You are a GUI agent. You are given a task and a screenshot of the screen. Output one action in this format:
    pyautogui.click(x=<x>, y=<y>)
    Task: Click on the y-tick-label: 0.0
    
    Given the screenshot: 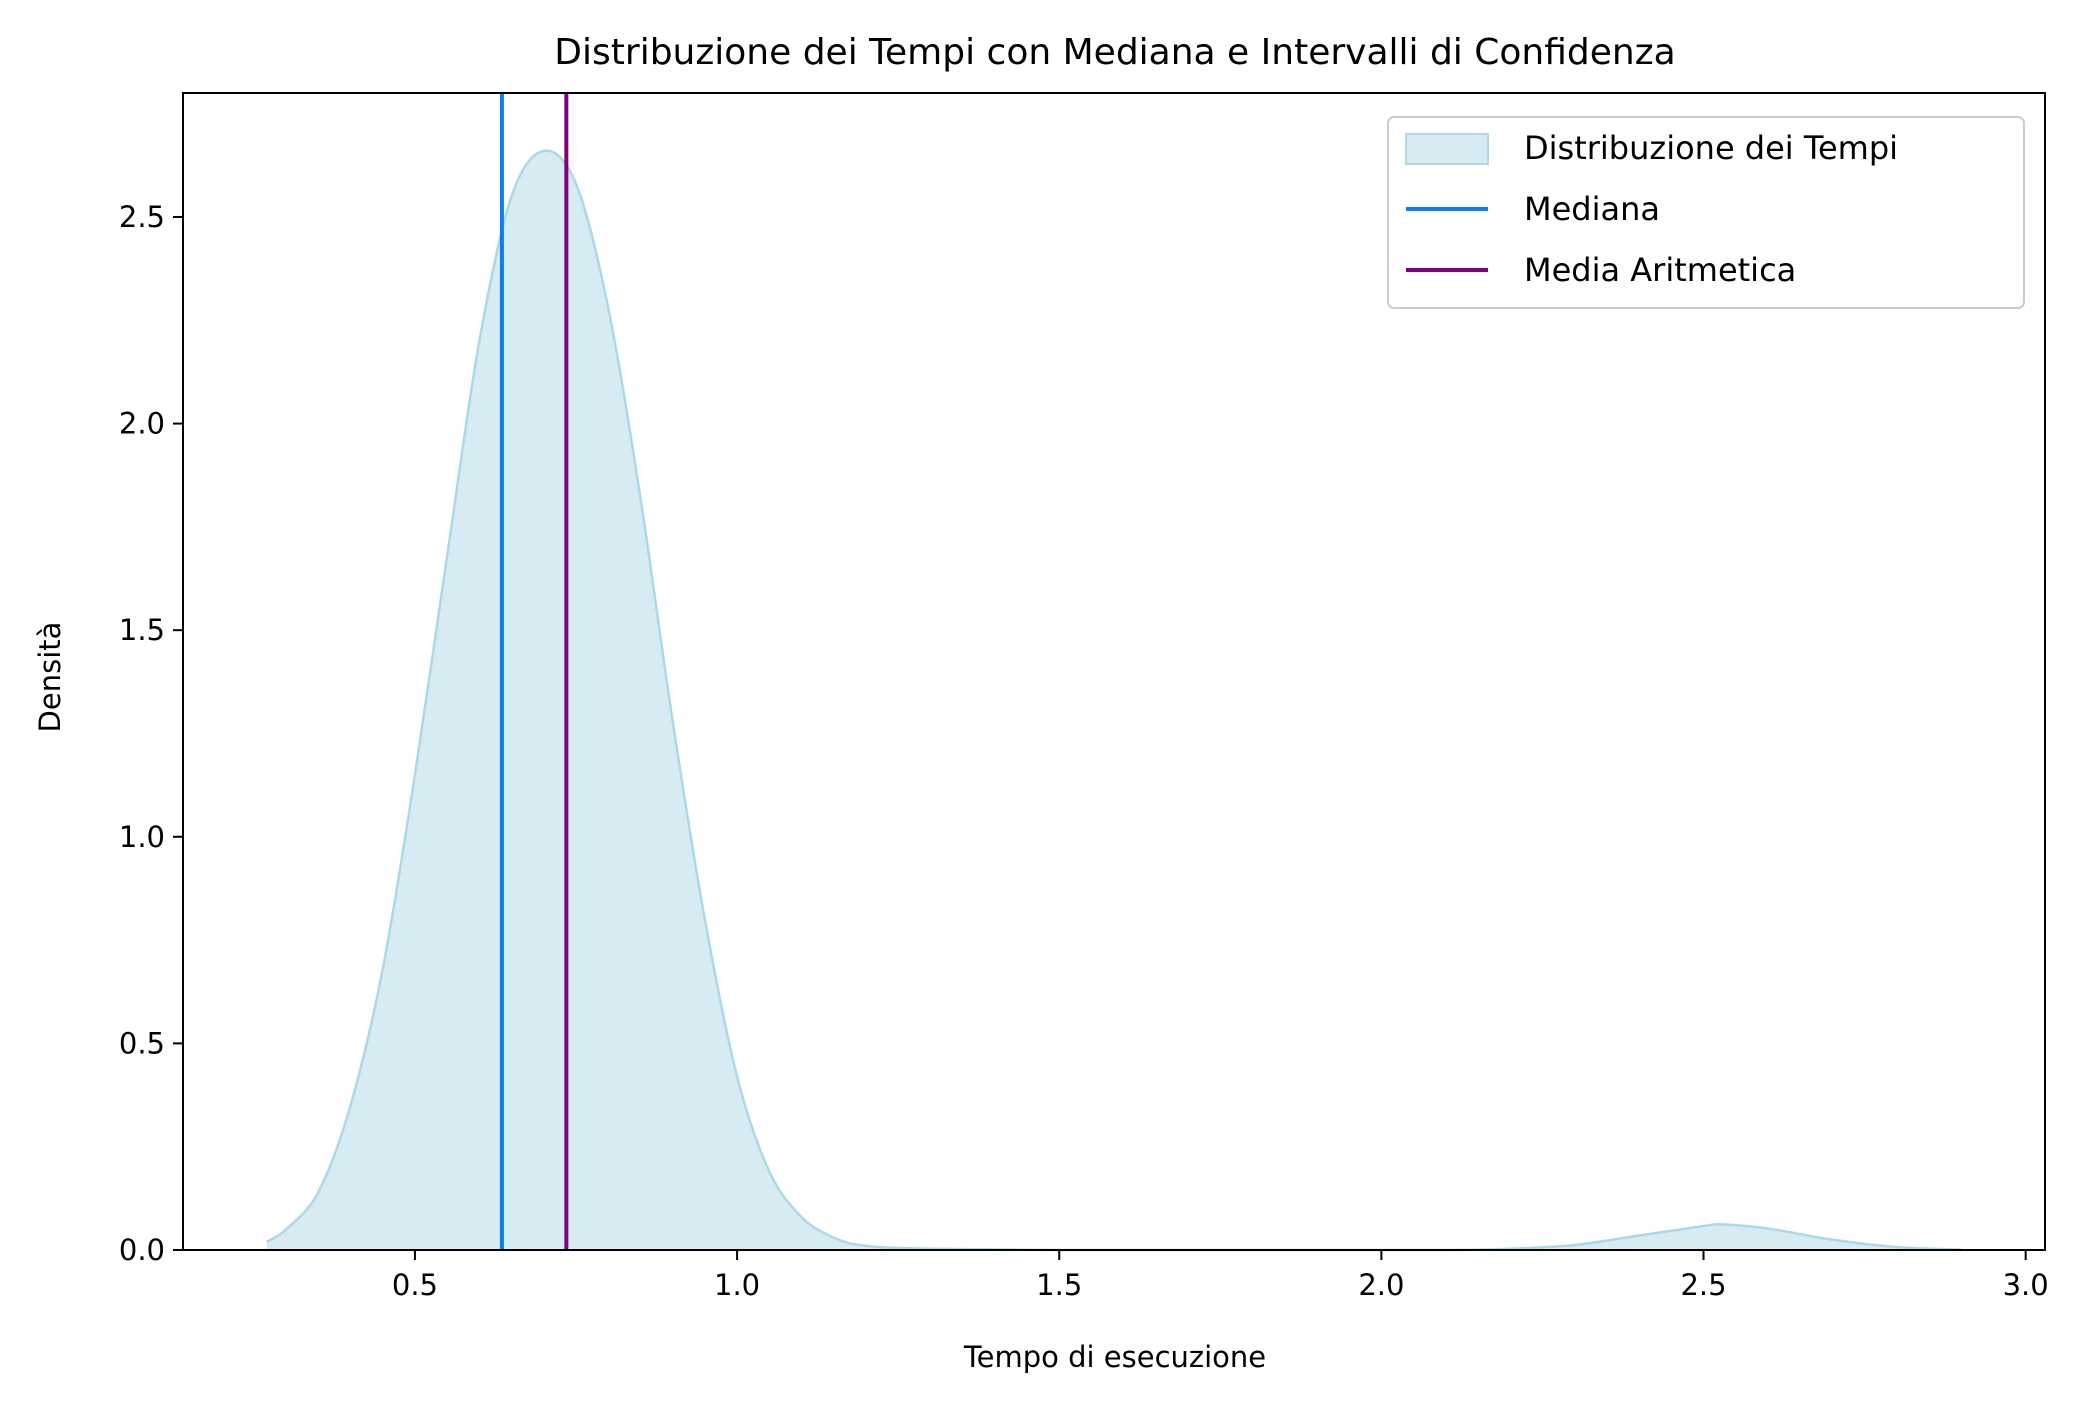 What is the action you would take?
    pyautogui.click(x=142, y=1250)
    